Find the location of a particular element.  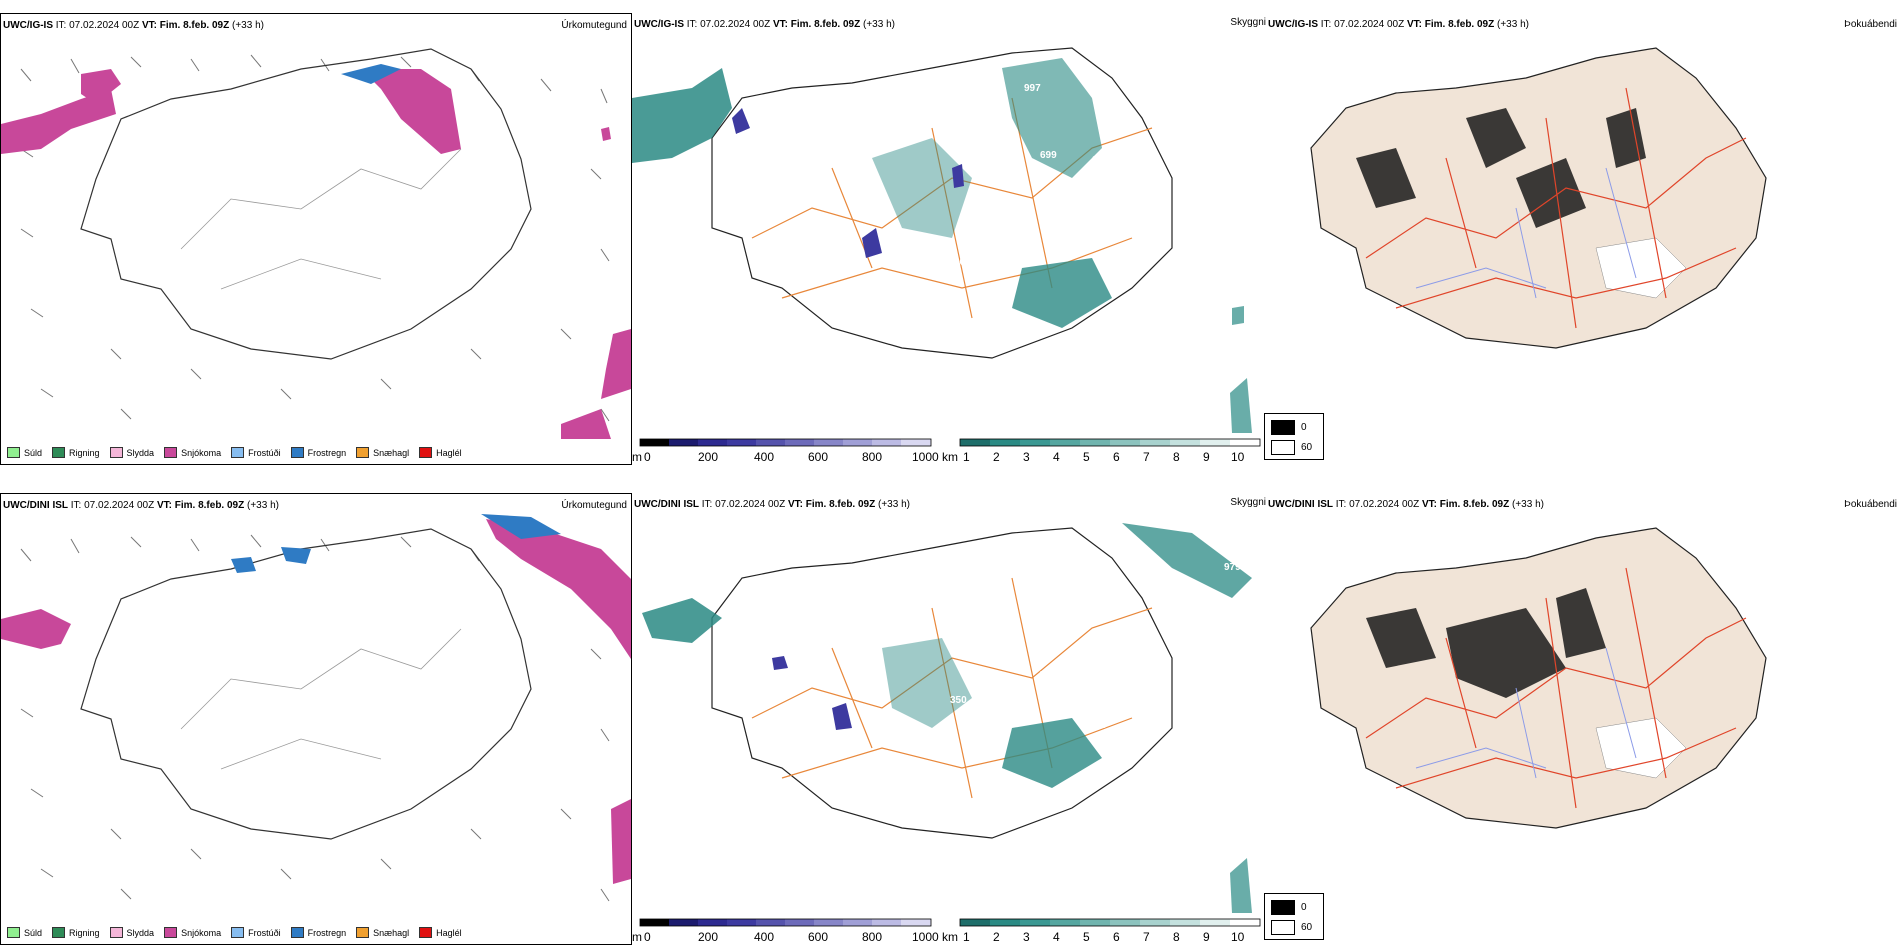

visibility-label: 906 is located at coordinates (680, 174).